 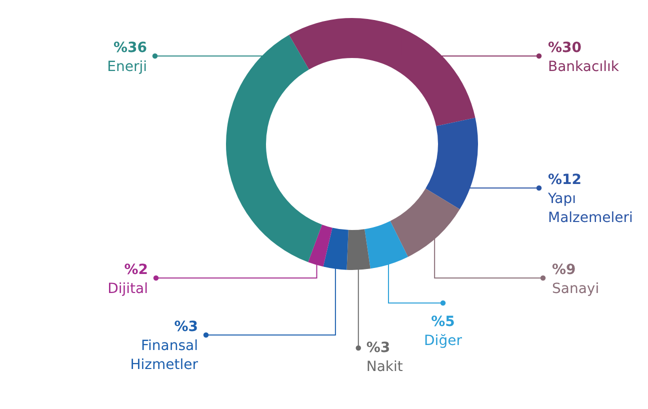 What do you see at coordinates (130, 48) in the screenshot?
I see `data-label: %36` at bounding box center [130, 48].